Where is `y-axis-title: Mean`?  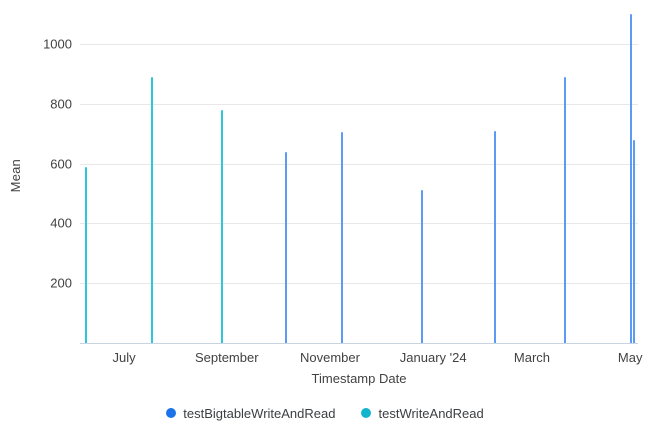 y-axis-title: Mean is located at coordinates (15, 175).